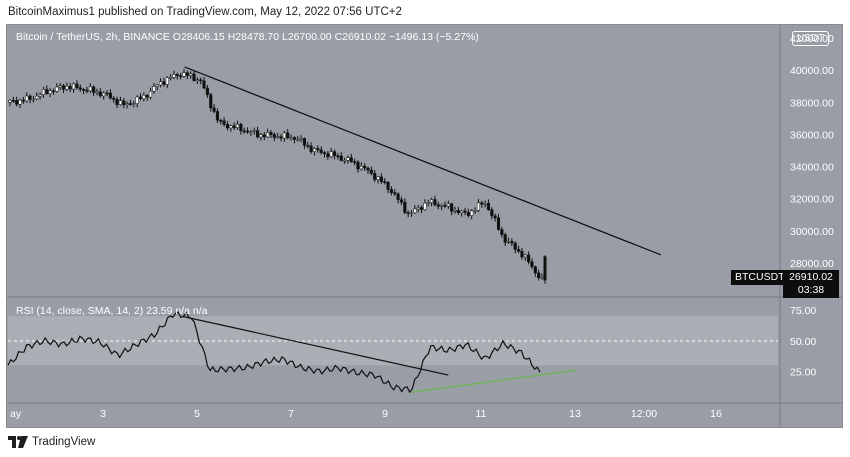 The image size is (850, 457). Describe the element at coordinates (202, 37) in the screenshot. I see `open-value: 28406.15` at that location.